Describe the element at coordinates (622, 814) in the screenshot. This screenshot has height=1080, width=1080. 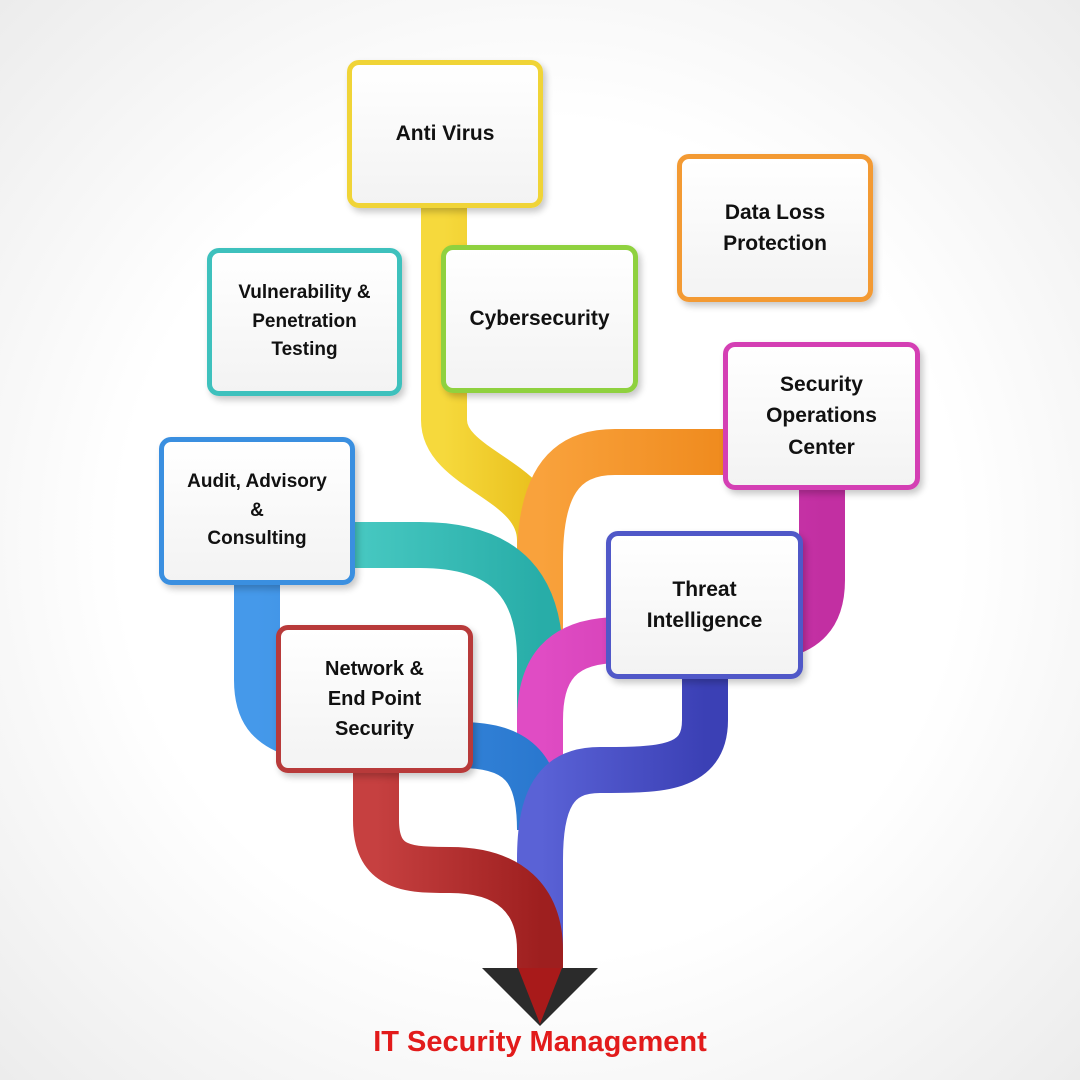
I see `branch-threat` at that location.